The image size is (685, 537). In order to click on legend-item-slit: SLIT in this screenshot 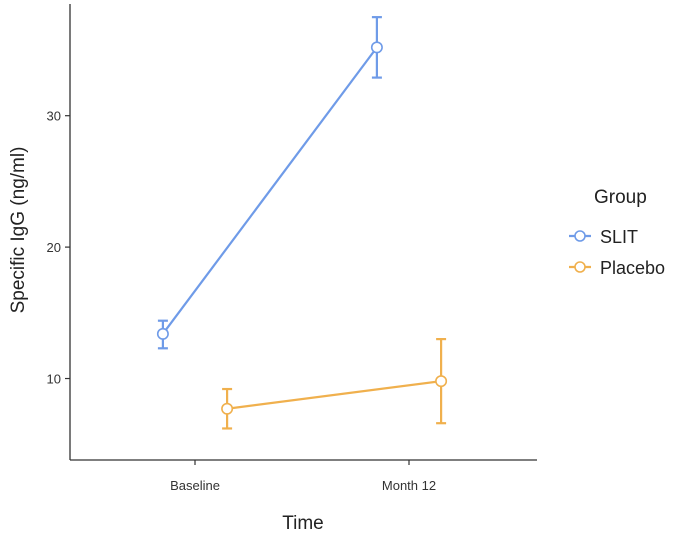, I will do `click(603, 237)`.